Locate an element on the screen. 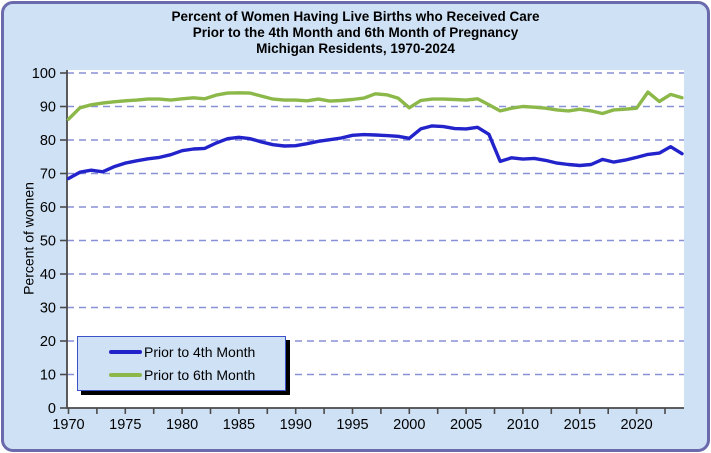  svg-text: 2000 is located at coordinates (409, 425).